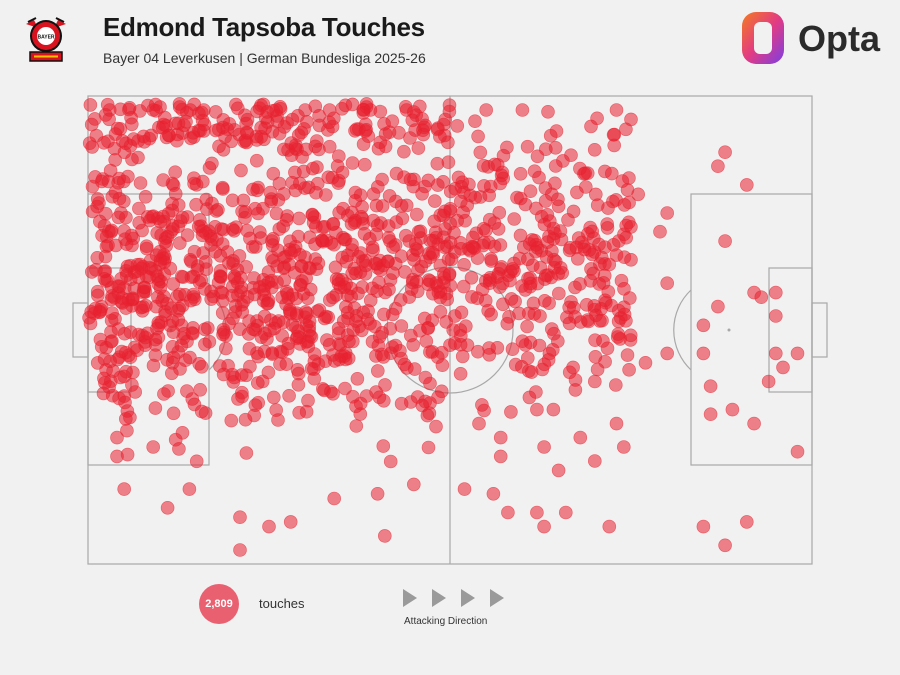 This screenshot has height=675, width=900. What do you see at coordinates (763, 38) in the screenshot?
I see `opta-logo-icon` at bounding box center [763, 38].